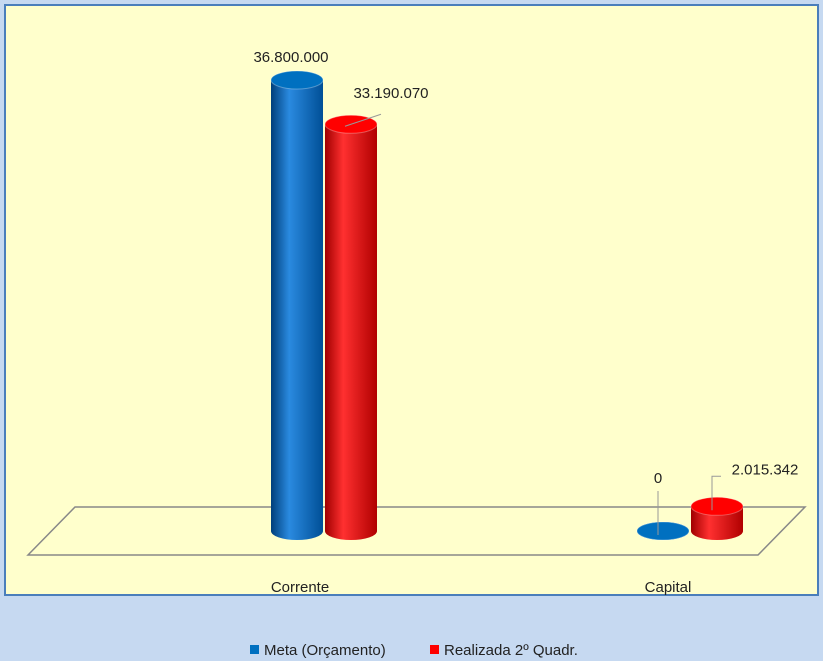 The width and height of the screenshot is (823, 661). I want to click on x-tick-label: Corrente, so click(300, 587).